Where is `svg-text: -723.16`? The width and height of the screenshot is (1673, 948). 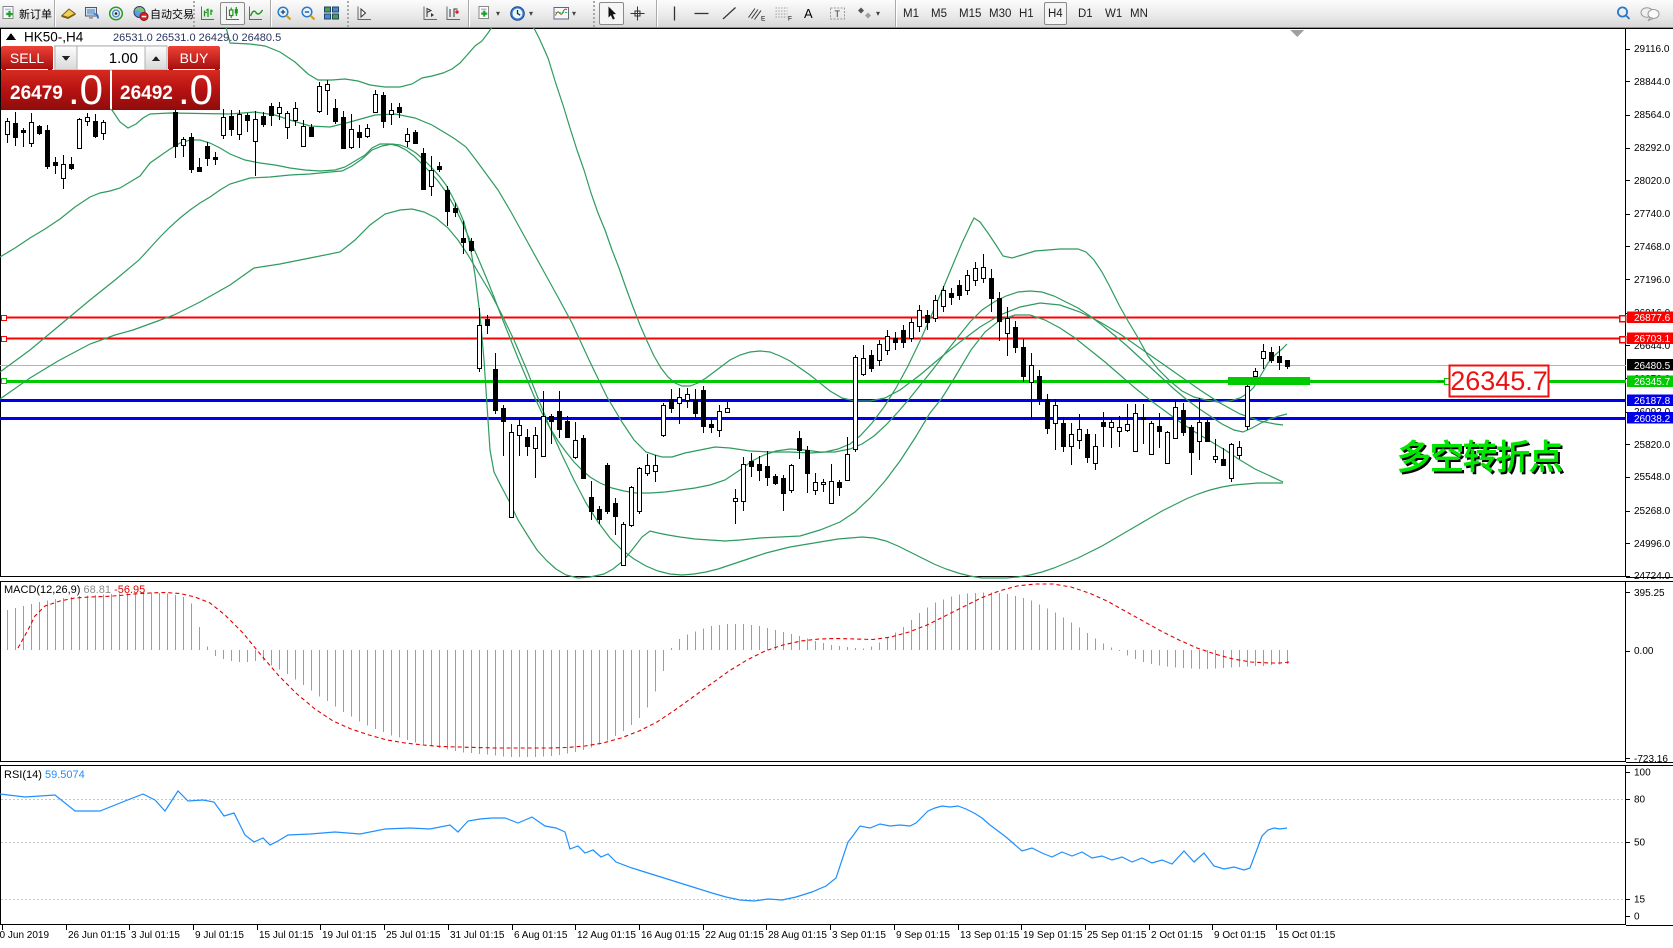 svg-text: -723.16 is located at coordinates (1651, 759).